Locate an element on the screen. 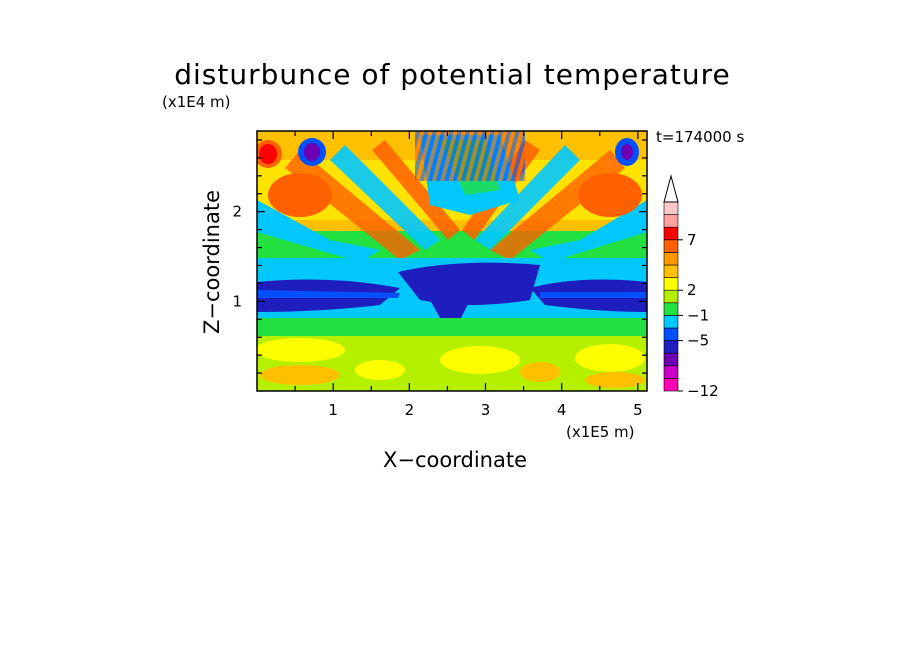 The width and height of the screenshot is (904, 654). colorbar: 7 2 −1 −5 −12 is located at coordinates (691, 287).